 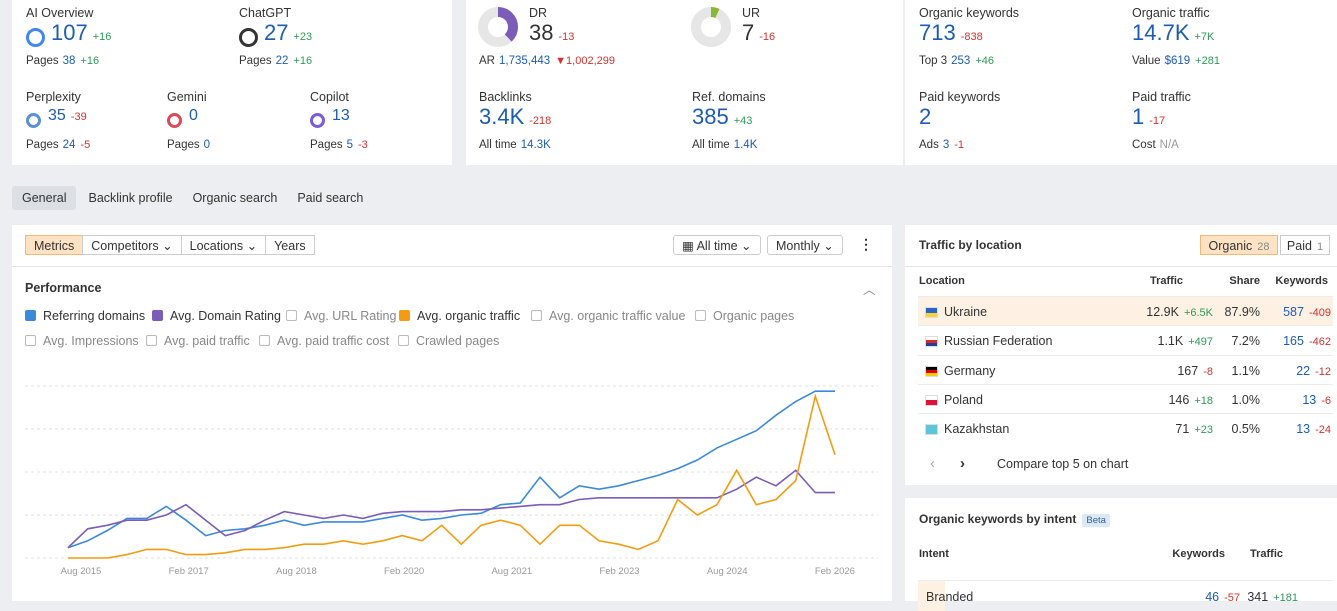 What do you see at coordinates (44, 198) in the screenshot?
I see `tab: General` at bounding box center [44, 198].